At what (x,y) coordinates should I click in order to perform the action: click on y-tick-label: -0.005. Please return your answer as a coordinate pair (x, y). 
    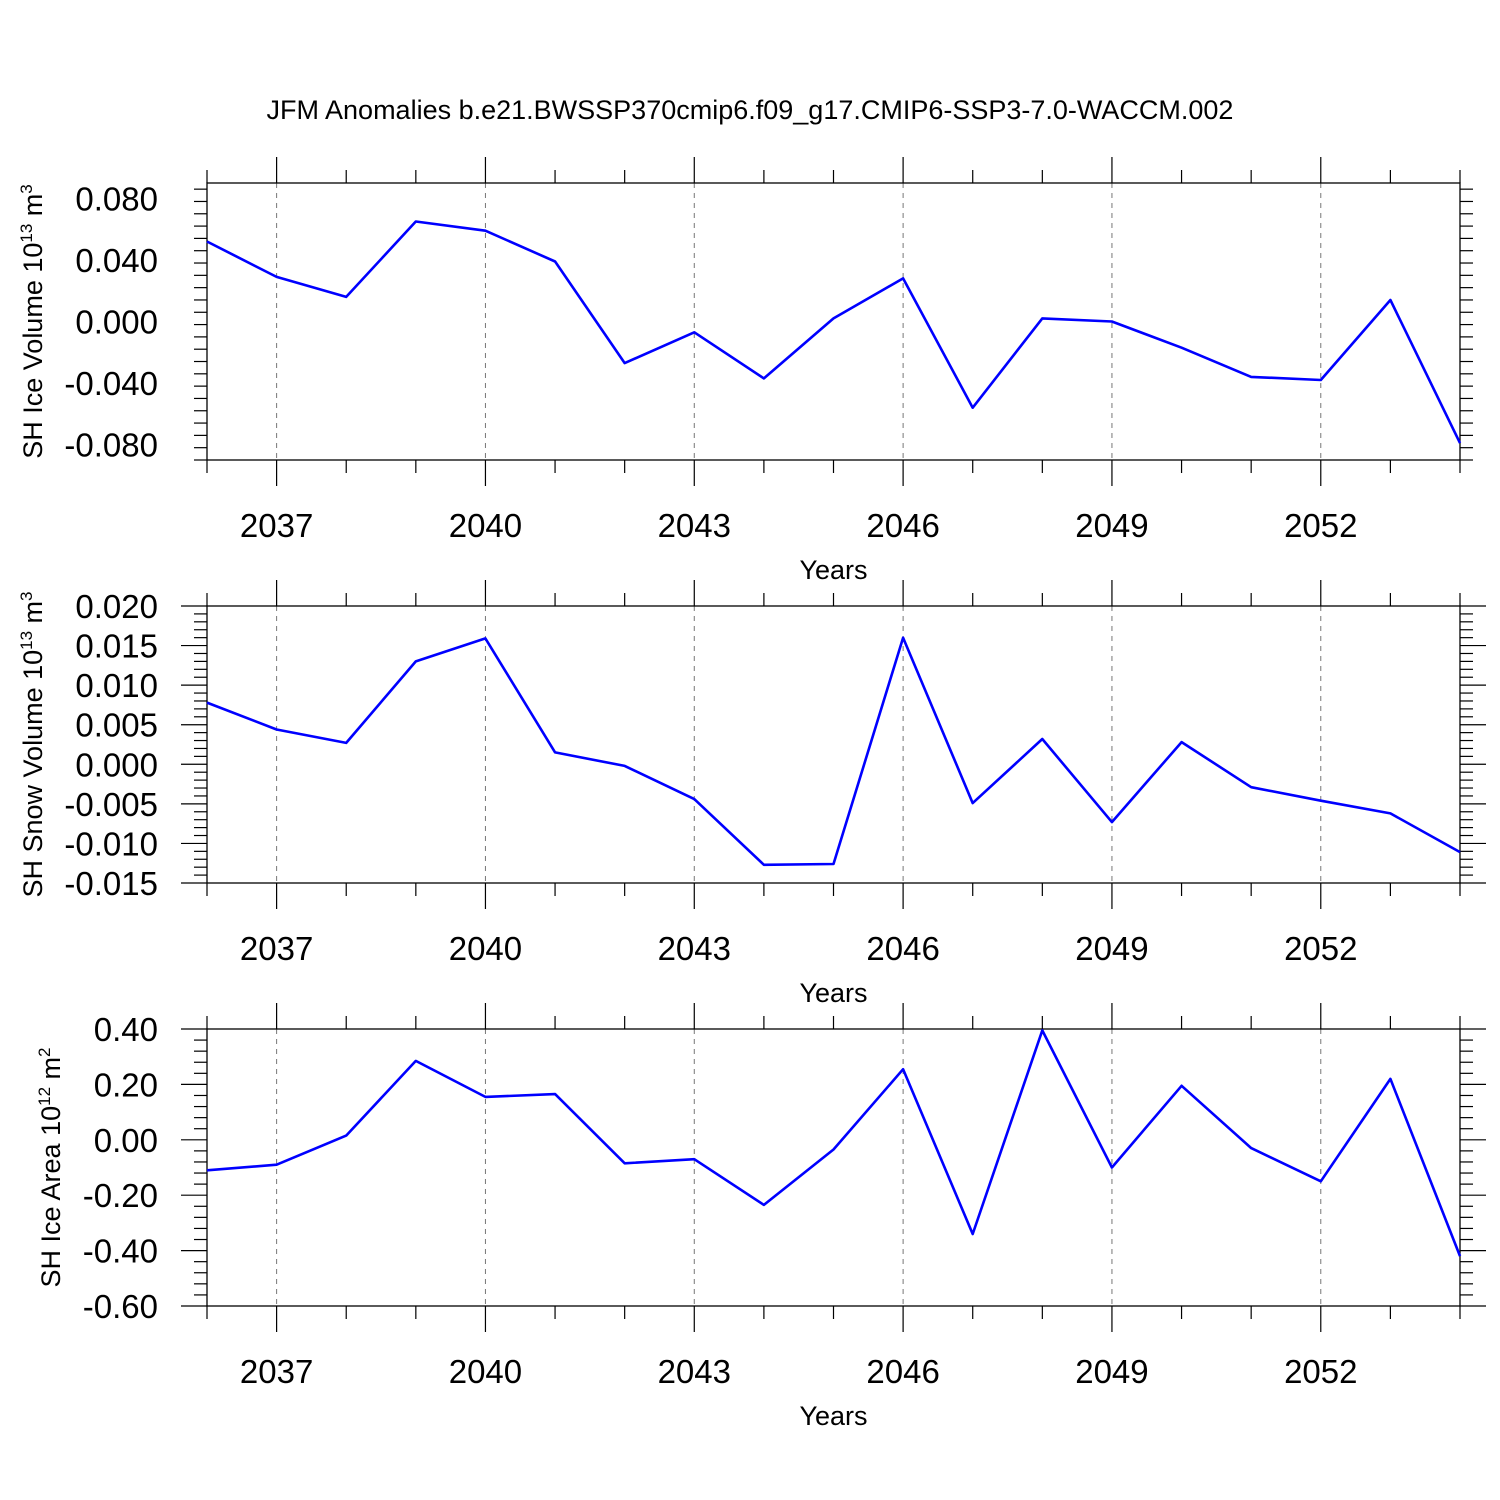
    Looking at the image, I should click on (111, 804).